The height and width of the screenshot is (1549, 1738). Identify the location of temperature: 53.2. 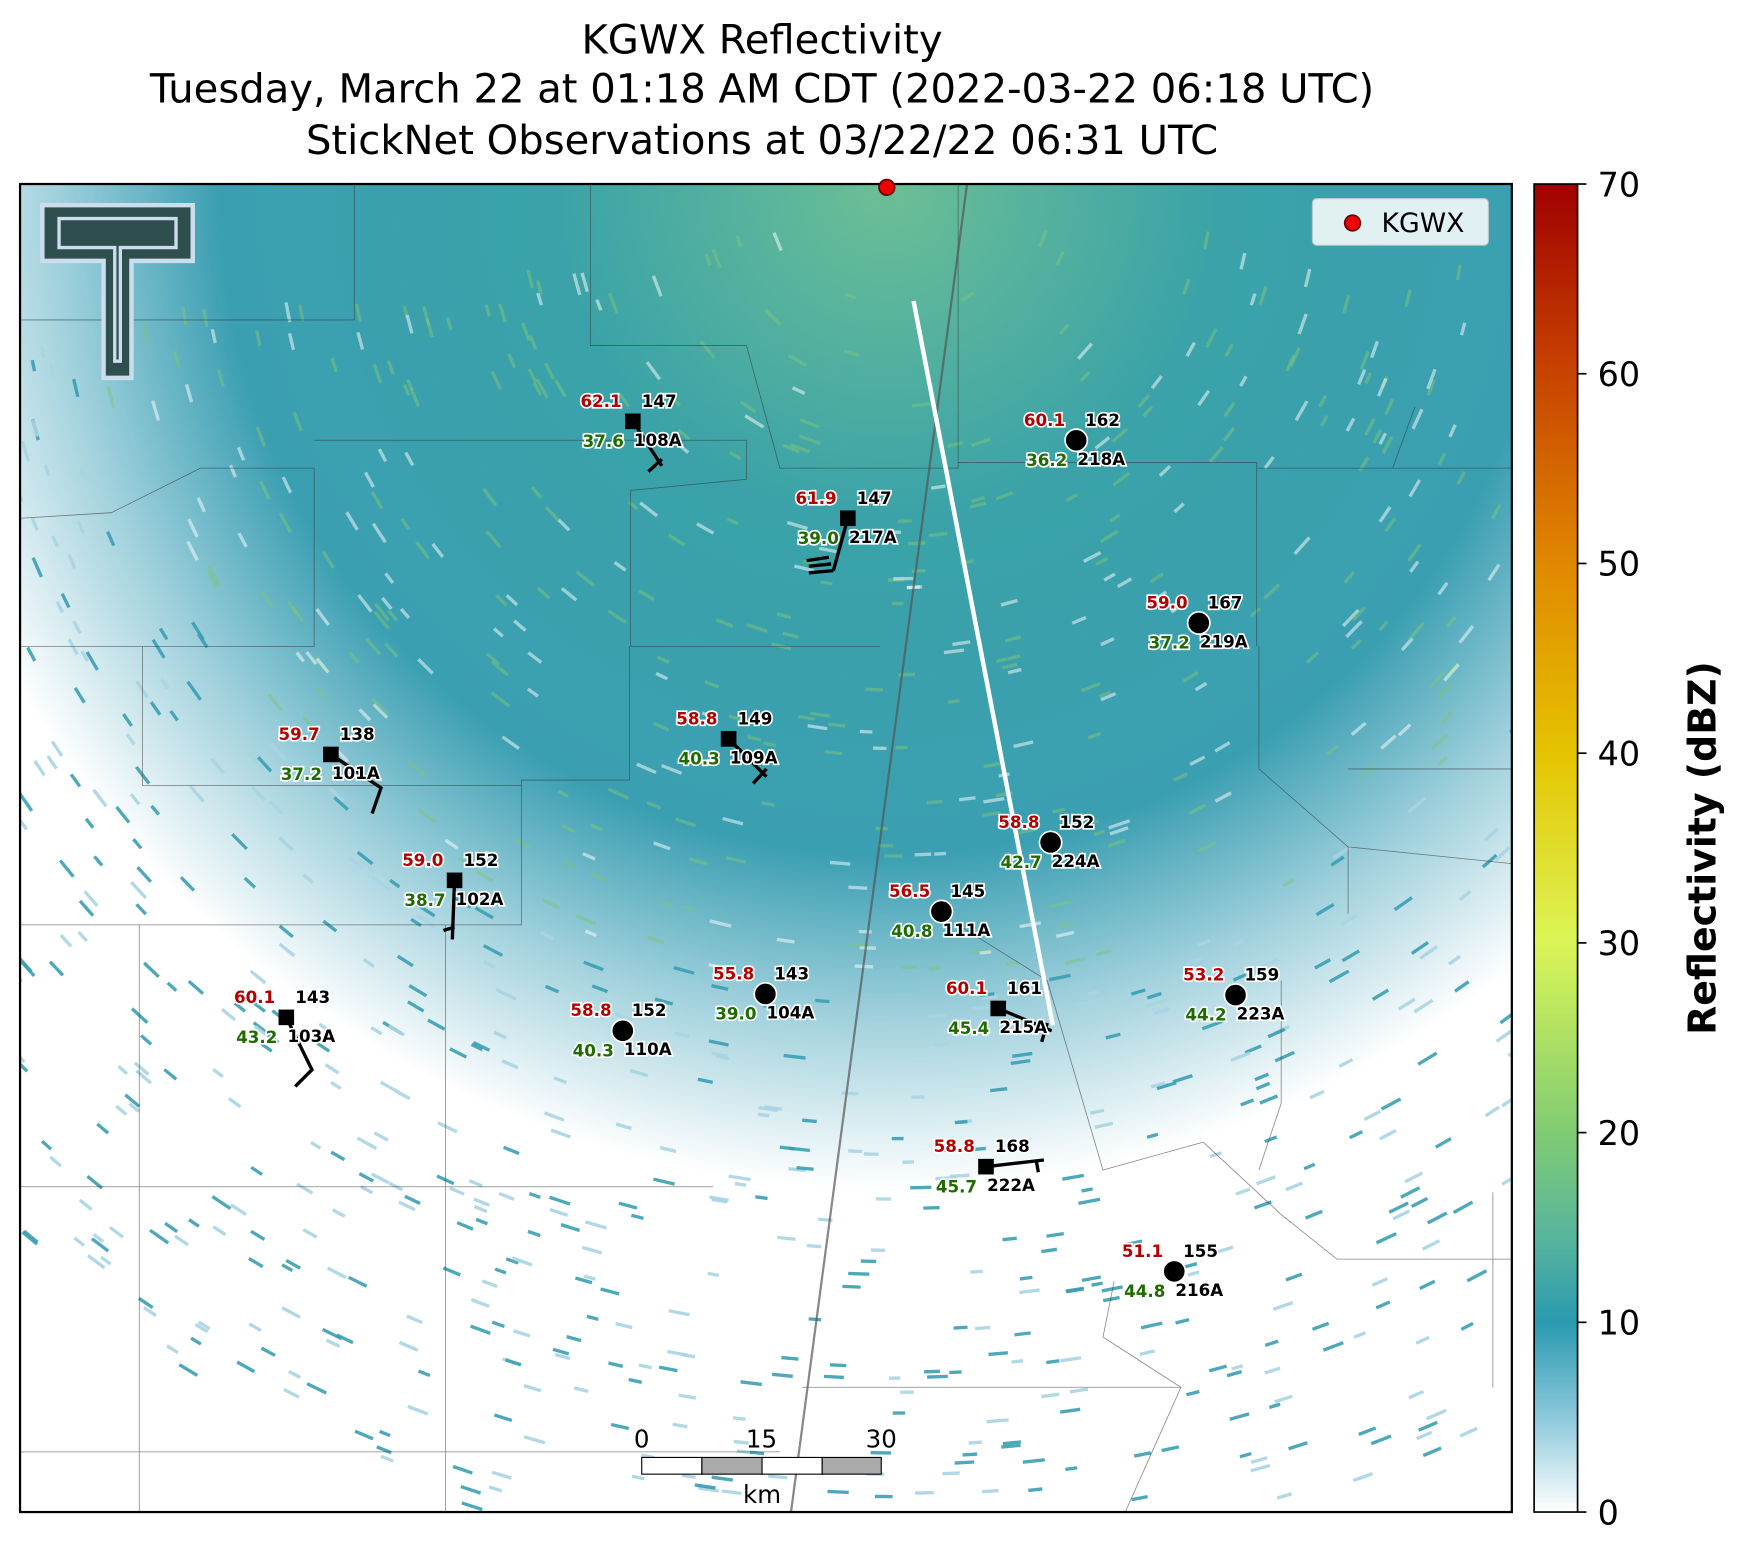
(1203, 975).